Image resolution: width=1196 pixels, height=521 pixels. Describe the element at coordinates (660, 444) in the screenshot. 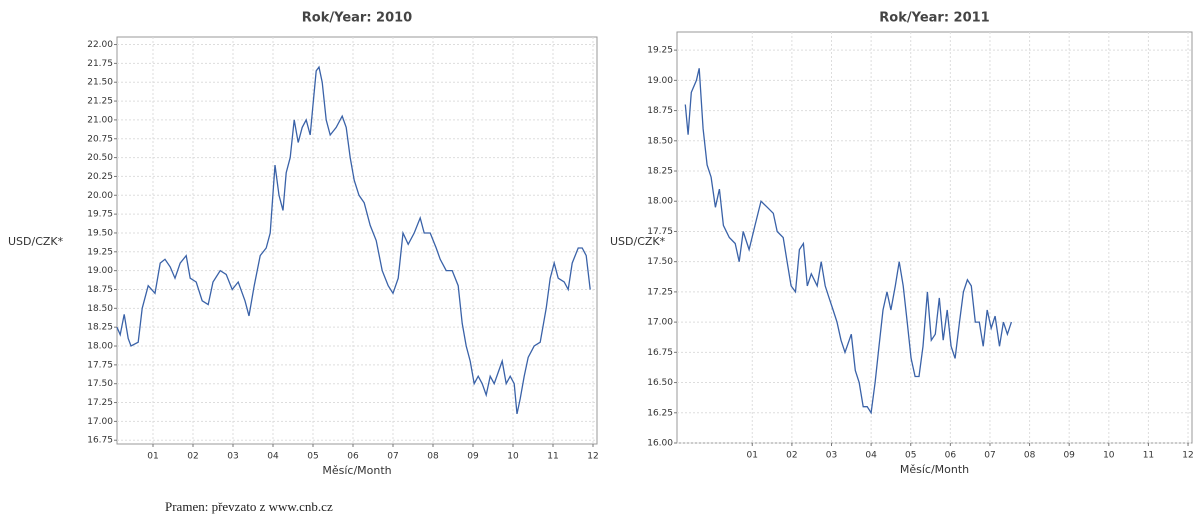

I see `y-tick-label: 16.00` at that location.